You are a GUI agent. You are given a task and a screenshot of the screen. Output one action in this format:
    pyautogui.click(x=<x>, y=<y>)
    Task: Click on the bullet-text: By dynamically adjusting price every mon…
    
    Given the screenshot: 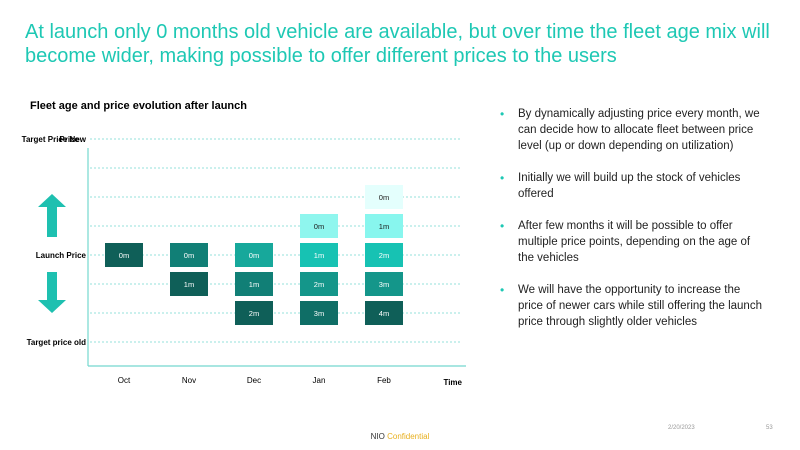 What is the action you would take?
    pyautogui.click(x=639, y=130)
    